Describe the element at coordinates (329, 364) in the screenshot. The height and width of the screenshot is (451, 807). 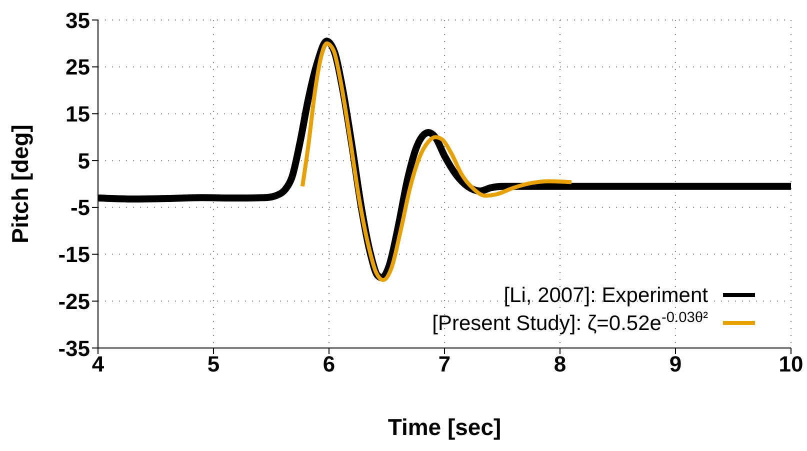
I see `x-tick-label: 6` at that location.